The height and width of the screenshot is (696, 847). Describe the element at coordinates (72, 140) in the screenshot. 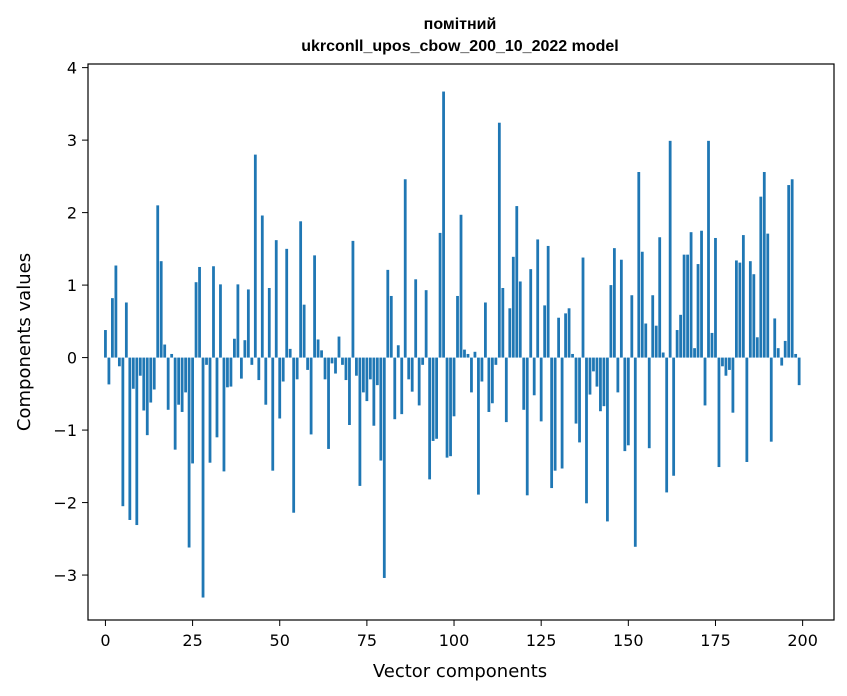

I see `y-tick-label: 3` at that location.